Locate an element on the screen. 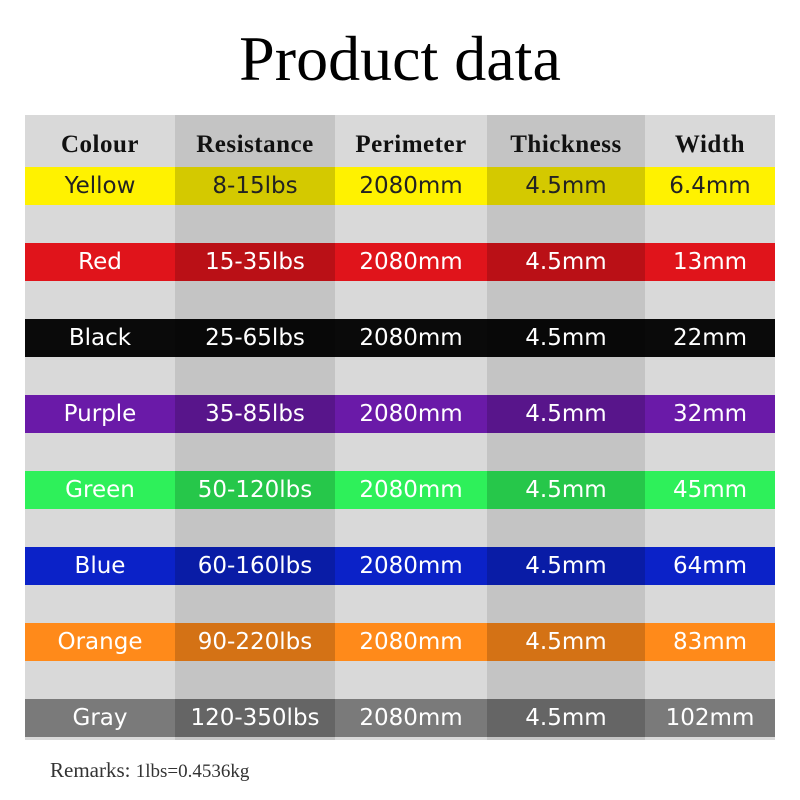 The image size is (800, 800). table-cell: Black is located at coordinates (100, 338).